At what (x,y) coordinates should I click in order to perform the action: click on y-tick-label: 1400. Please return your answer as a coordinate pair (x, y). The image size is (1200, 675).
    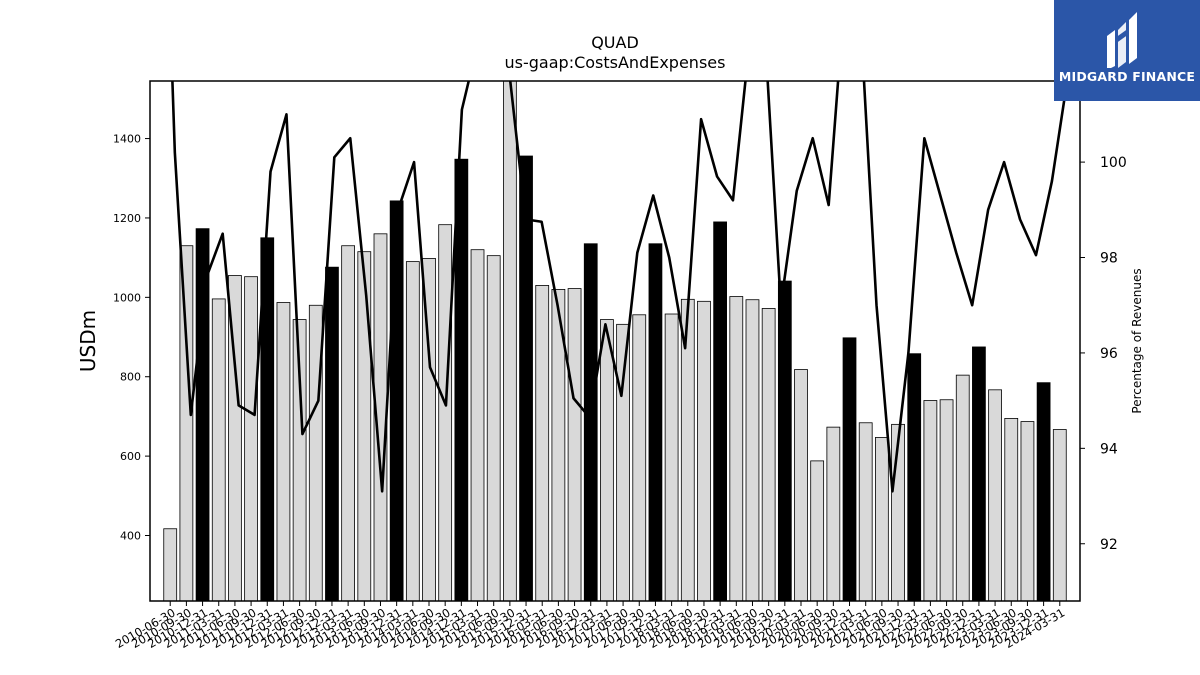
    Looking at the image, I should click on (127, 139).